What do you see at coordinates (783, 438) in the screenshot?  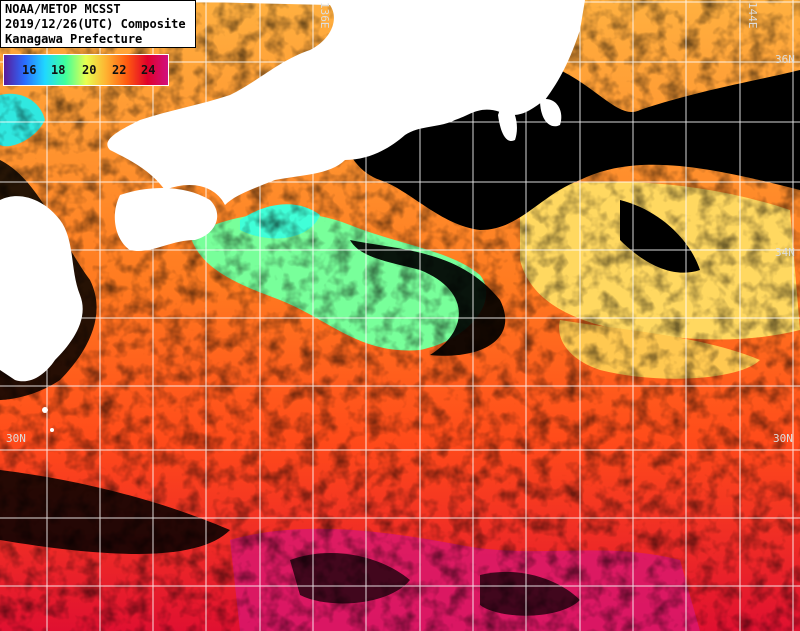 I see `lat-label-30n-right: 30N` at bounding box center [783, 438].